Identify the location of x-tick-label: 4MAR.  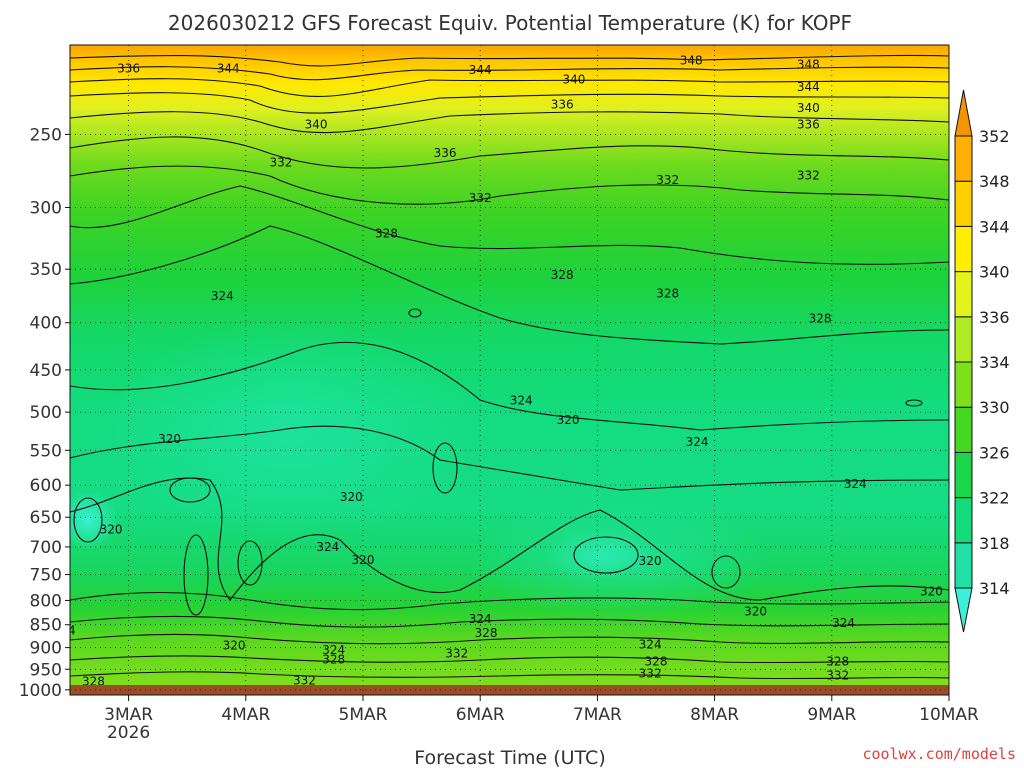
(245, 715).